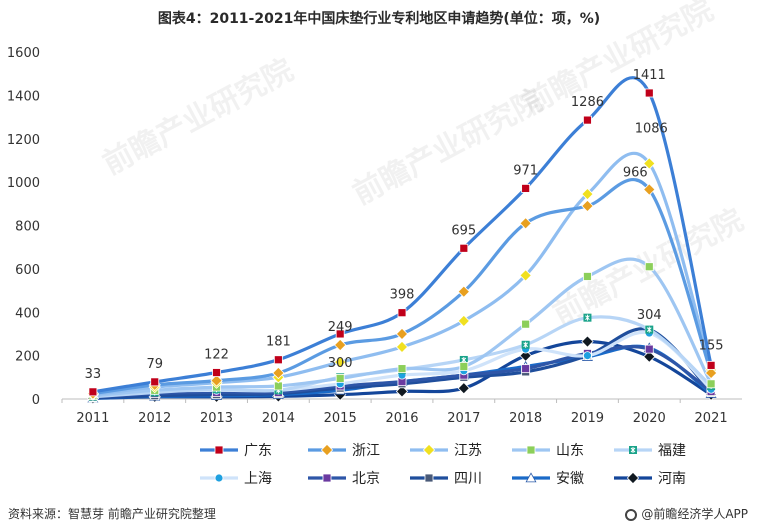  I want to click on legend-label: 福建, so click(672, 451).